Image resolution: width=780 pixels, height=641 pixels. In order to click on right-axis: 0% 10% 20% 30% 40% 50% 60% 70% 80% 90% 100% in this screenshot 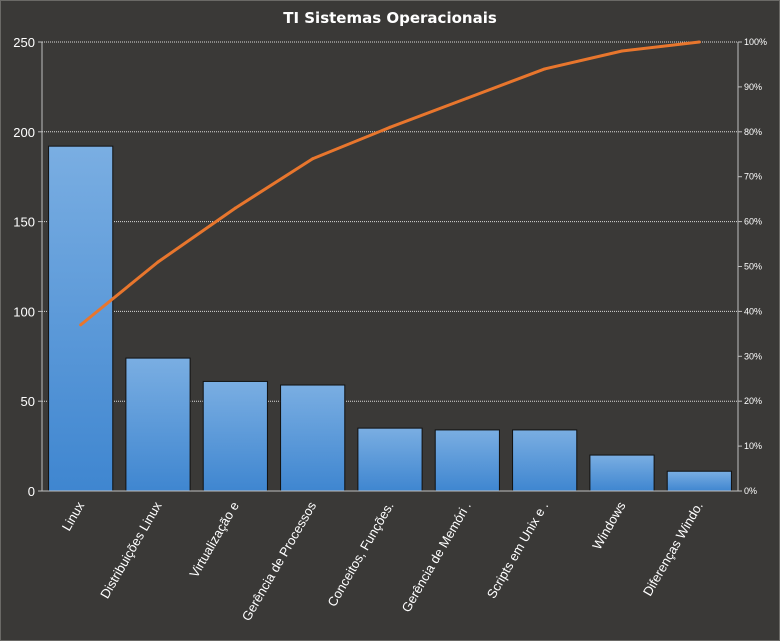, I will do `click(752, 266)`.